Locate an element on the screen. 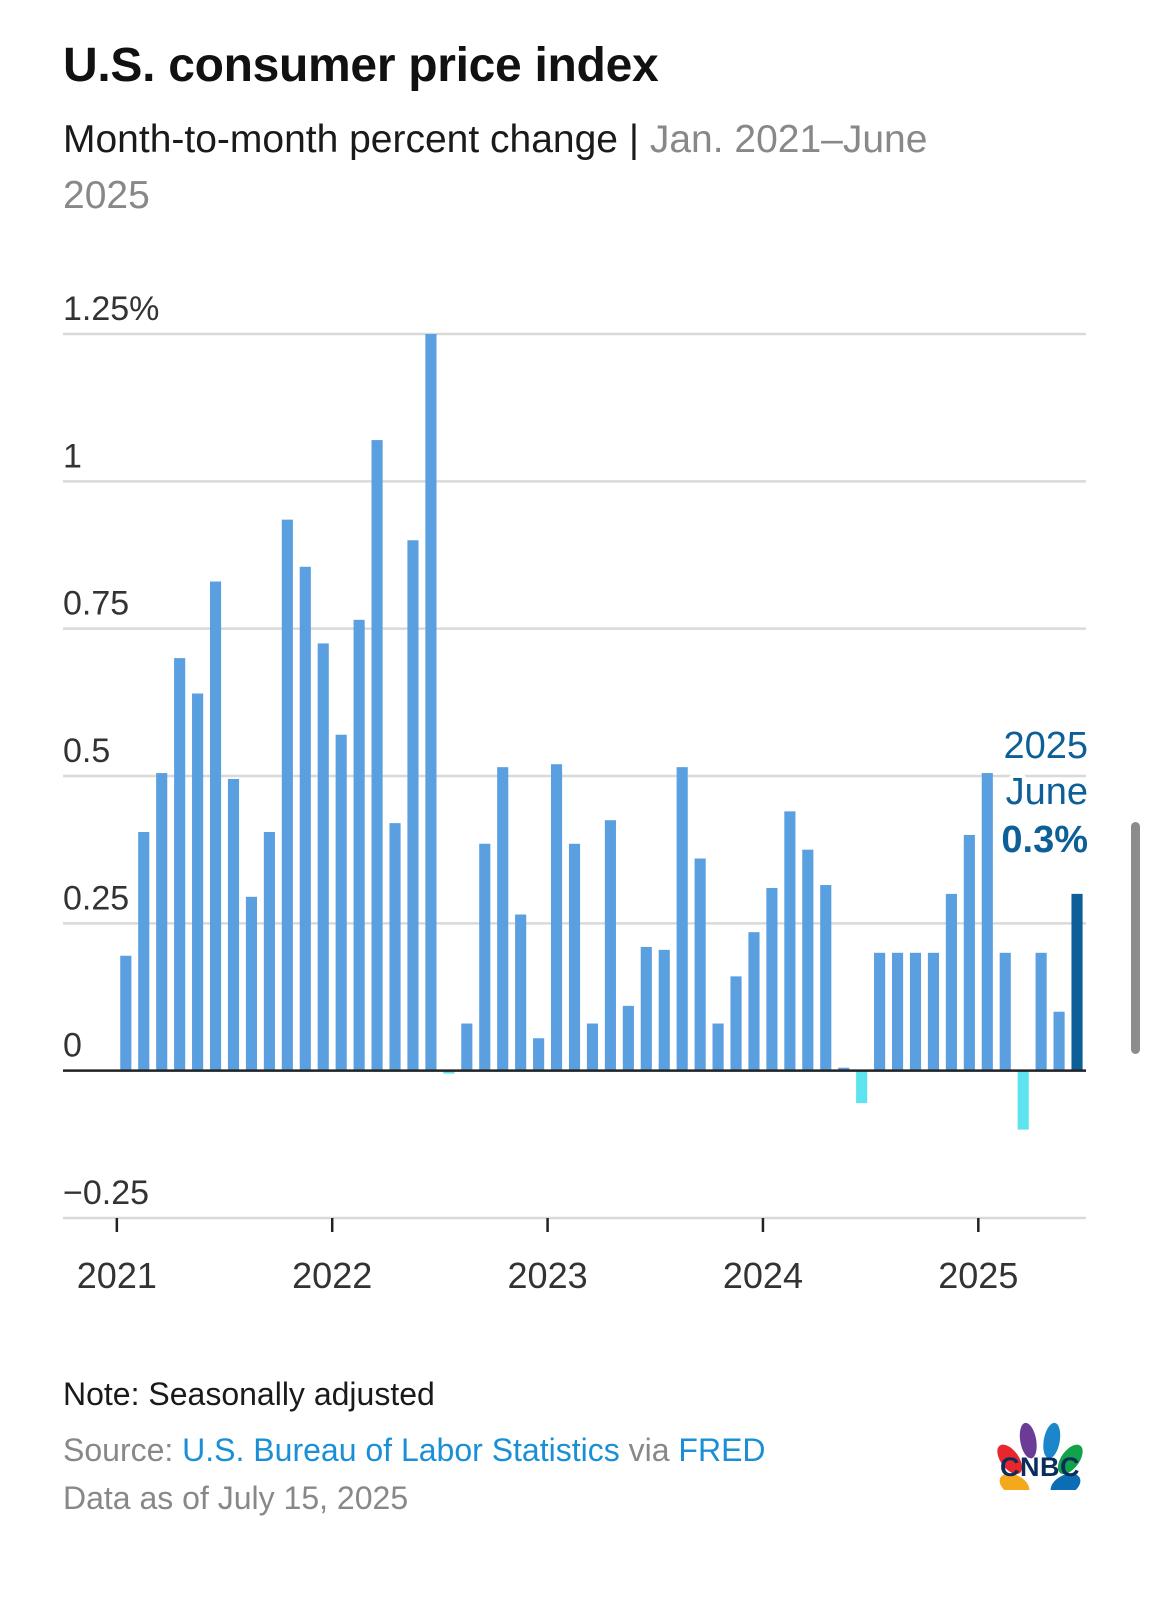  y-tick-label: 1 is located at coordinates (72, 456).